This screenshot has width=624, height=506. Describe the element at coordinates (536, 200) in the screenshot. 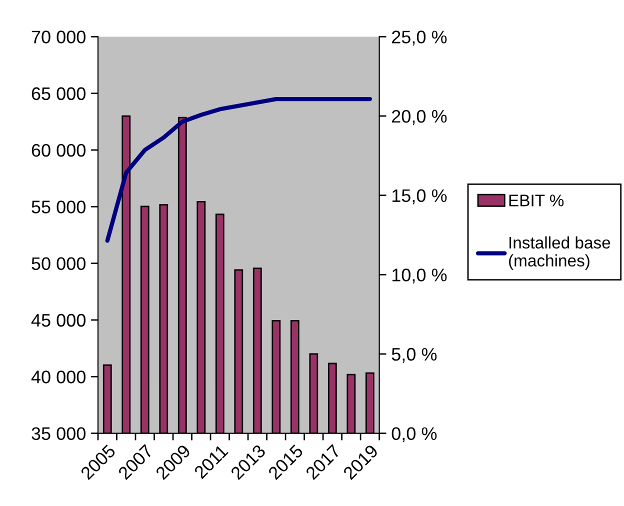

I see `legend-label: EBIT %` at that location.